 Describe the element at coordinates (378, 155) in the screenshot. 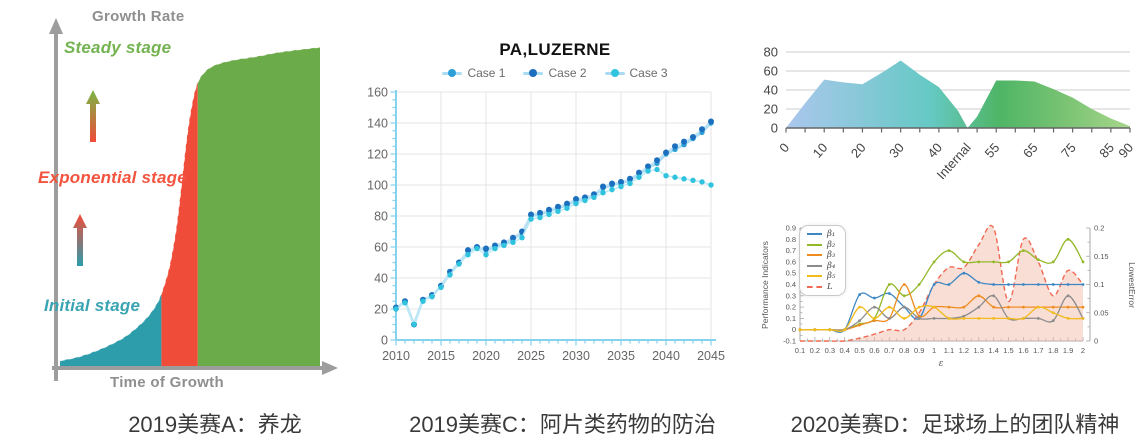

I see `svg-text: 120` at that location.